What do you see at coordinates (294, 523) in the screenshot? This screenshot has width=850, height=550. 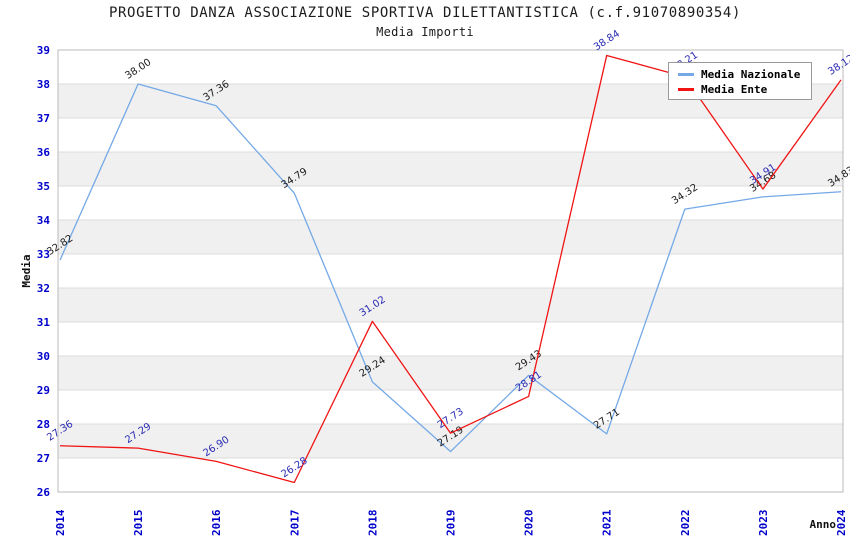 I see `x-axis-tick-label: 2017` at bounding box center [294, 523].